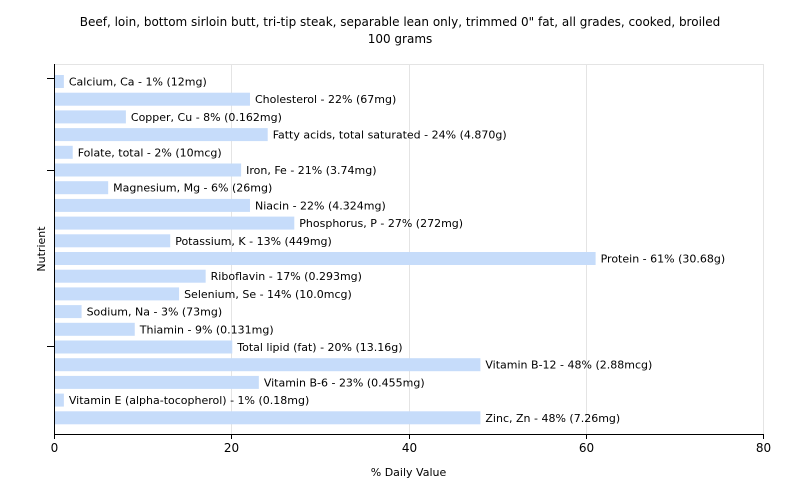 The width and height of the screenshot is (800, 500). What do you see at coordinates (311, 170) in the screenshot?
I see `bar-label: Iron, Fe - 21% (3.74mg)` at bounding box center [311, 170].